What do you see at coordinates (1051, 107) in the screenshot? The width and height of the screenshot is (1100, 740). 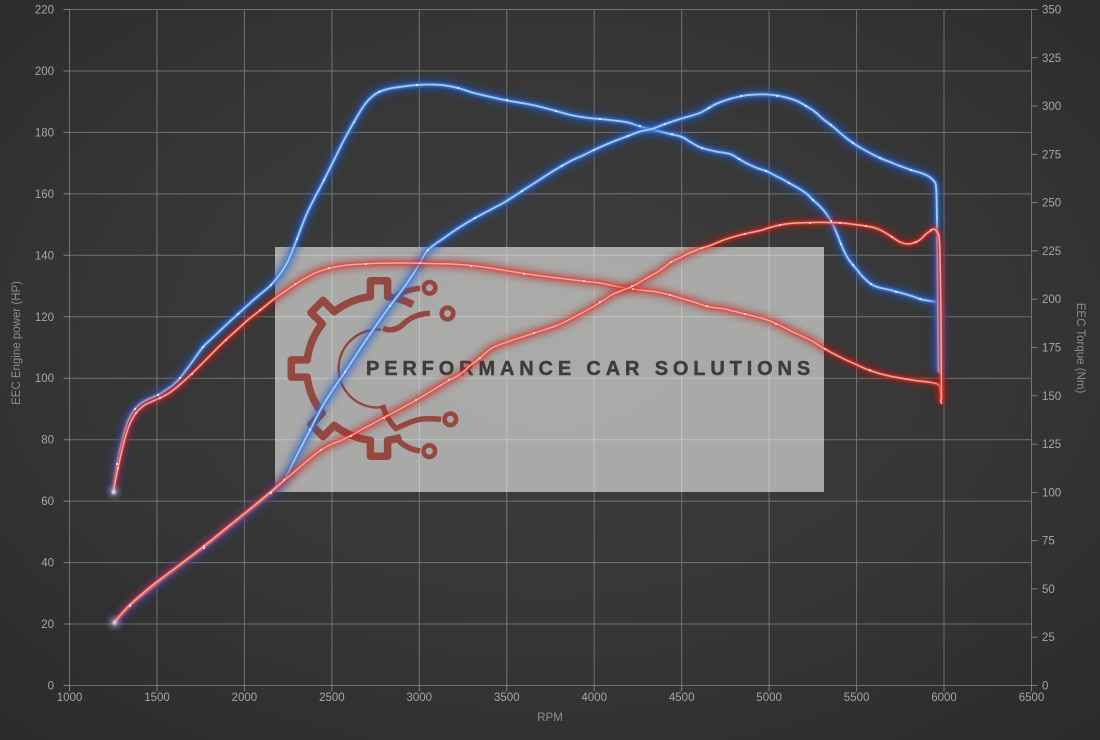 I see `svg-text: 300` at bounding box center [1051, 107].